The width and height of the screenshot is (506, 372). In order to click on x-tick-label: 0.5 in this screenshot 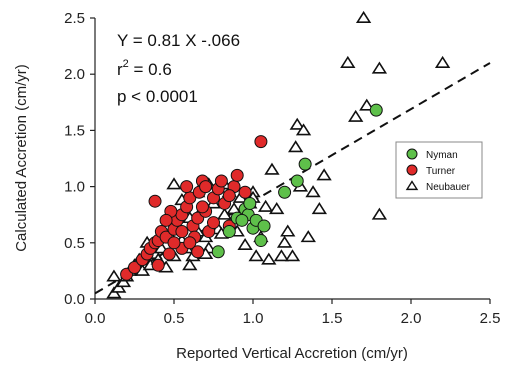, I will do `click(174, 318)`.